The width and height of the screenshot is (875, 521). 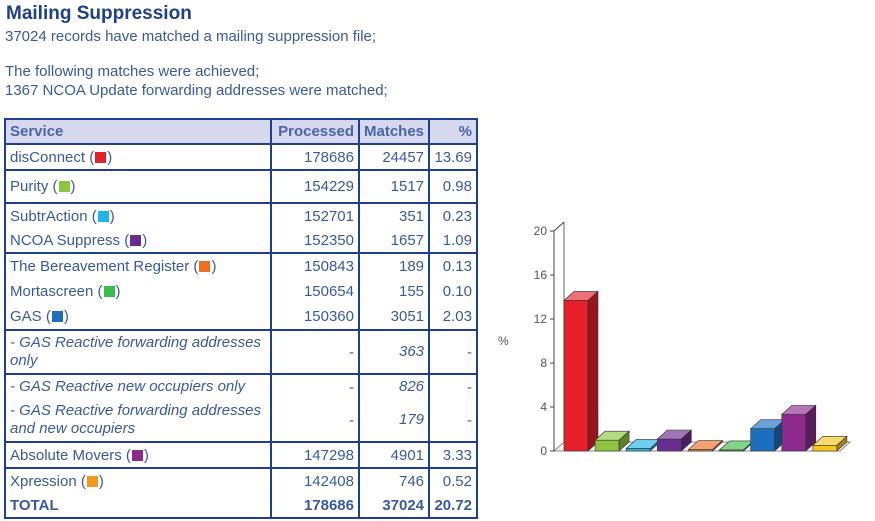 What do you see at coordinates (453, 157) in the screenshot?
I see `percent-cell: 13.69` at bounding box center [453, 157].